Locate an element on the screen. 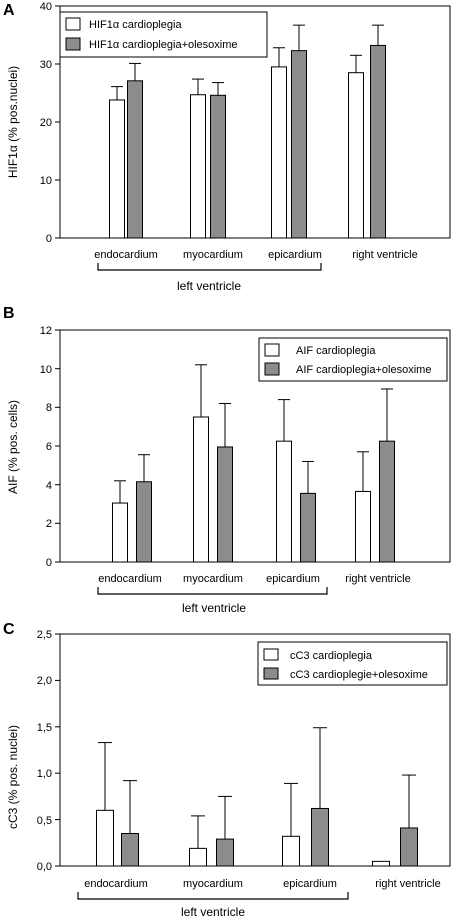  y-tick-label: 20 is located at coordinates (46, 123).